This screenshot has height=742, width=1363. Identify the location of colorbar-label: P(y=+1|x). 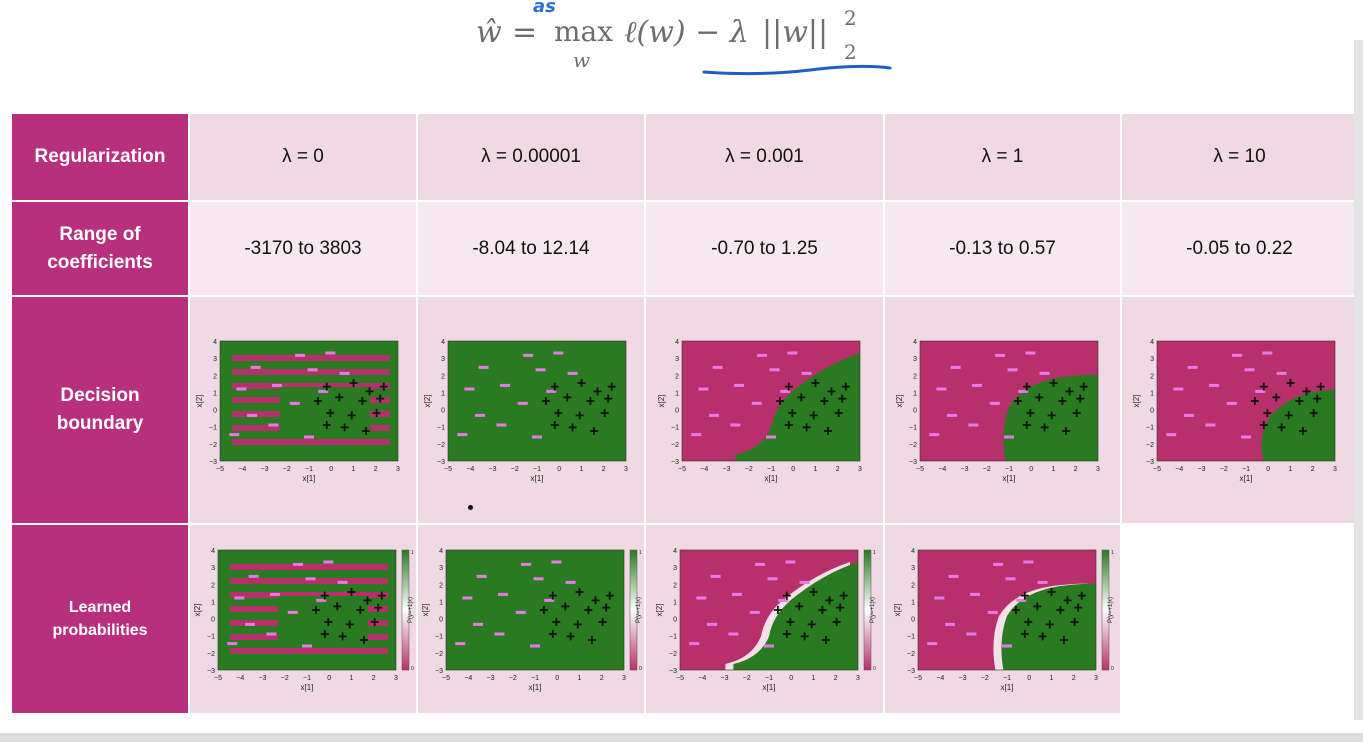
(639, 610).